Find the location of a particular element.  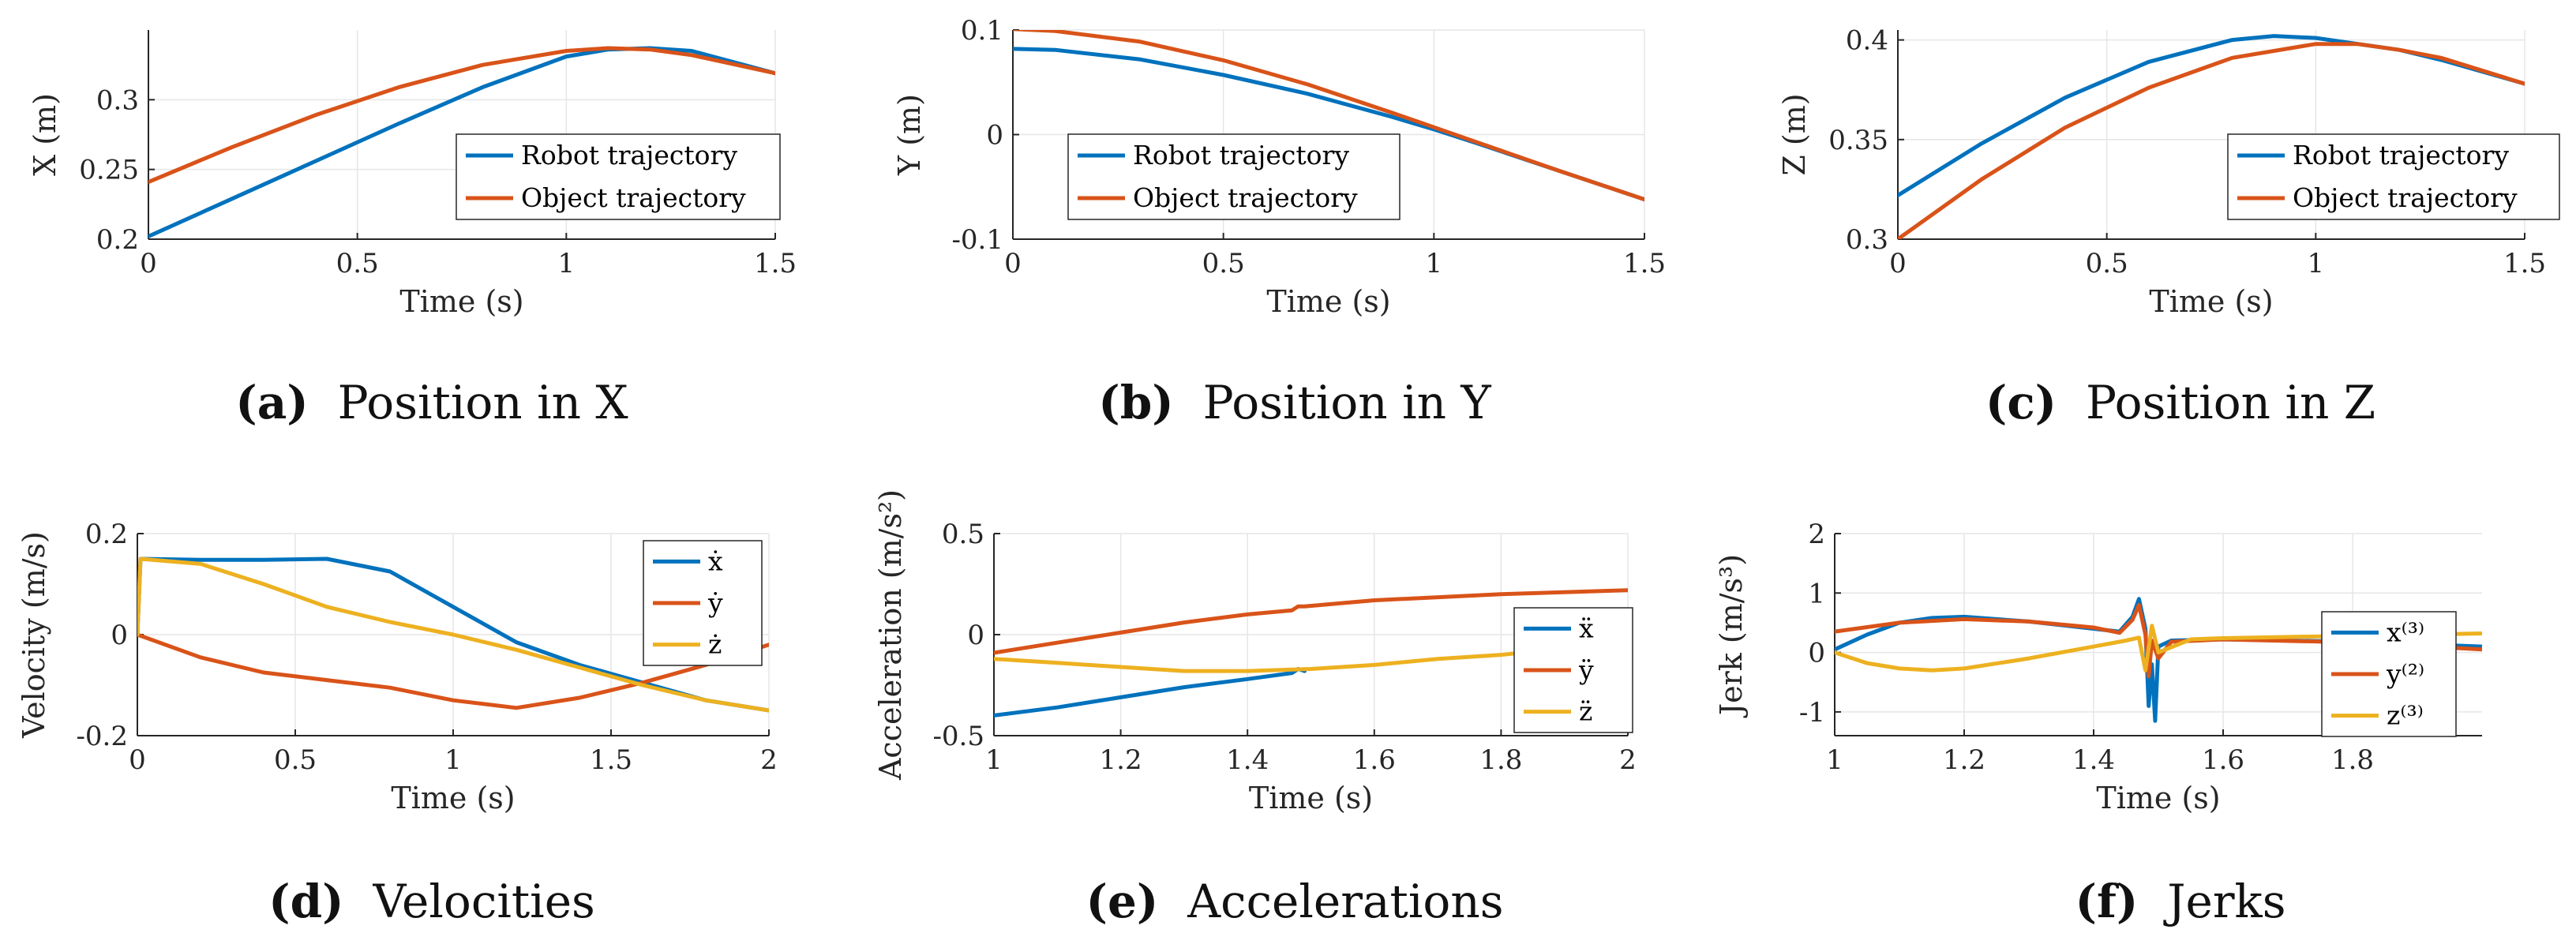

caption-text: Jerks is located at coordinates (2224, 902).